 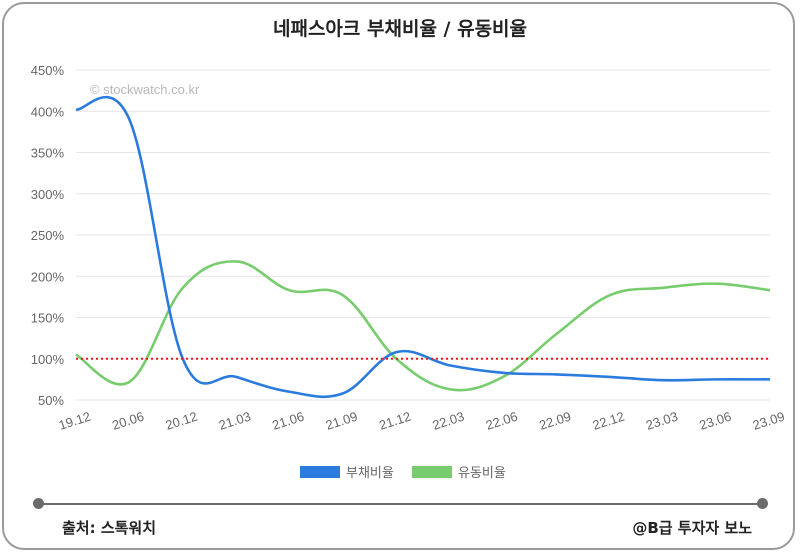 I want to click on y-axis-ticks: 50% 100% 150% 200% 250% 300% 350% 400% 450%, so click(x=48, y=235).